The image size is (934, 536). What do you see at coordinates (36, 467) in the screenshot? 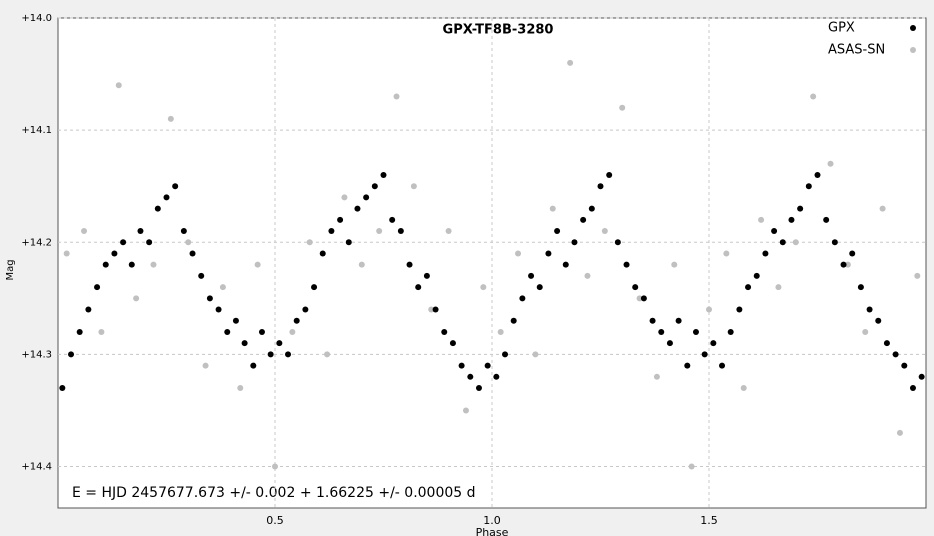
I see `y-tick-label: +14.4` at bounding box center [36, 467].